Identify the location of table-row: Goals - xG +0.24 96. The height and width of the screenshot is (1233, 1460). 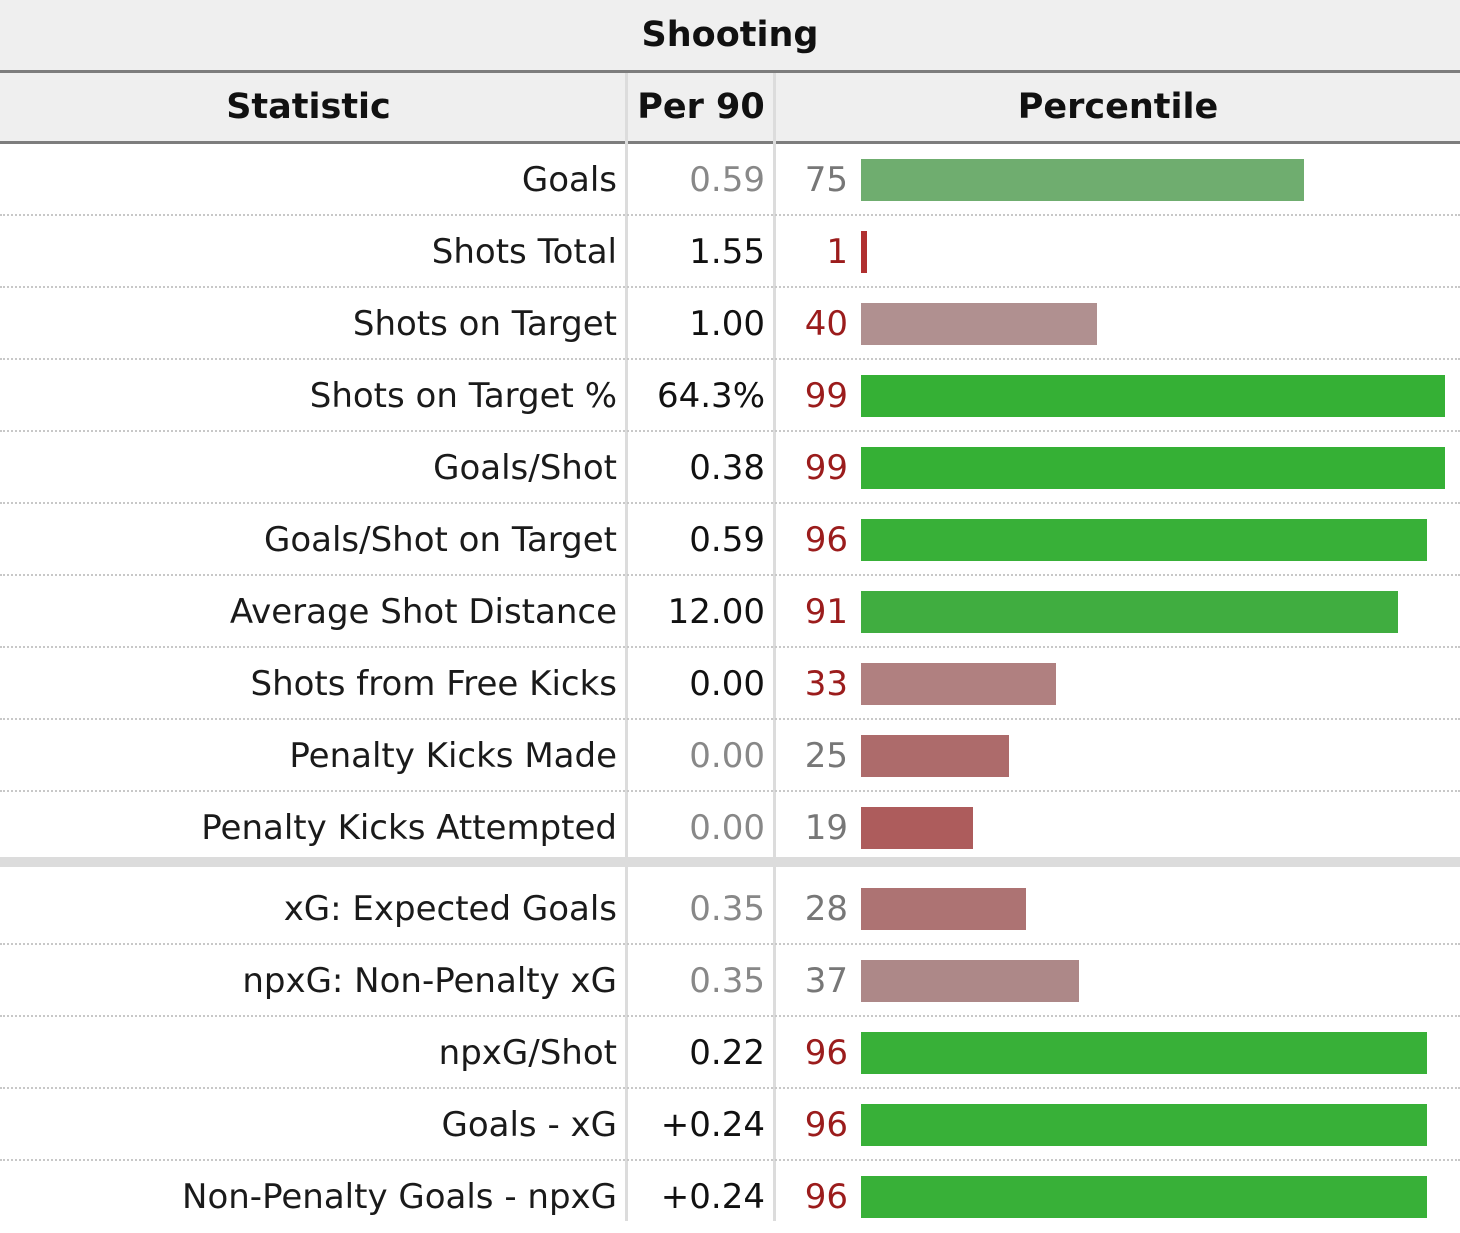
(730, 1125).